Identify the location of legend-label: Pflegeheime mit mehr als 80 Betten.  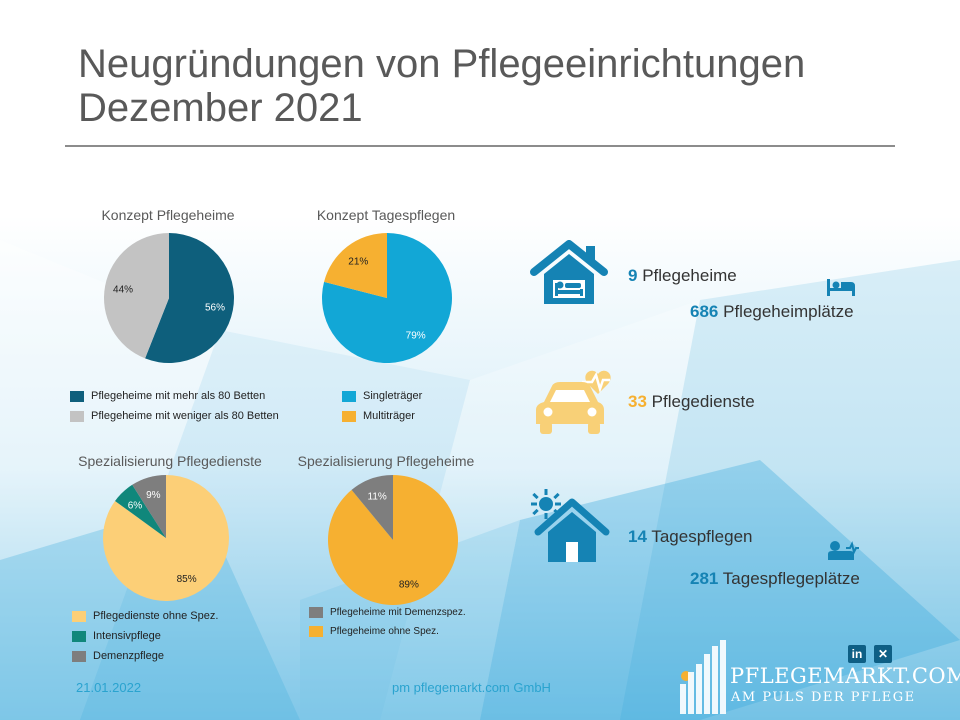
(178, 396).